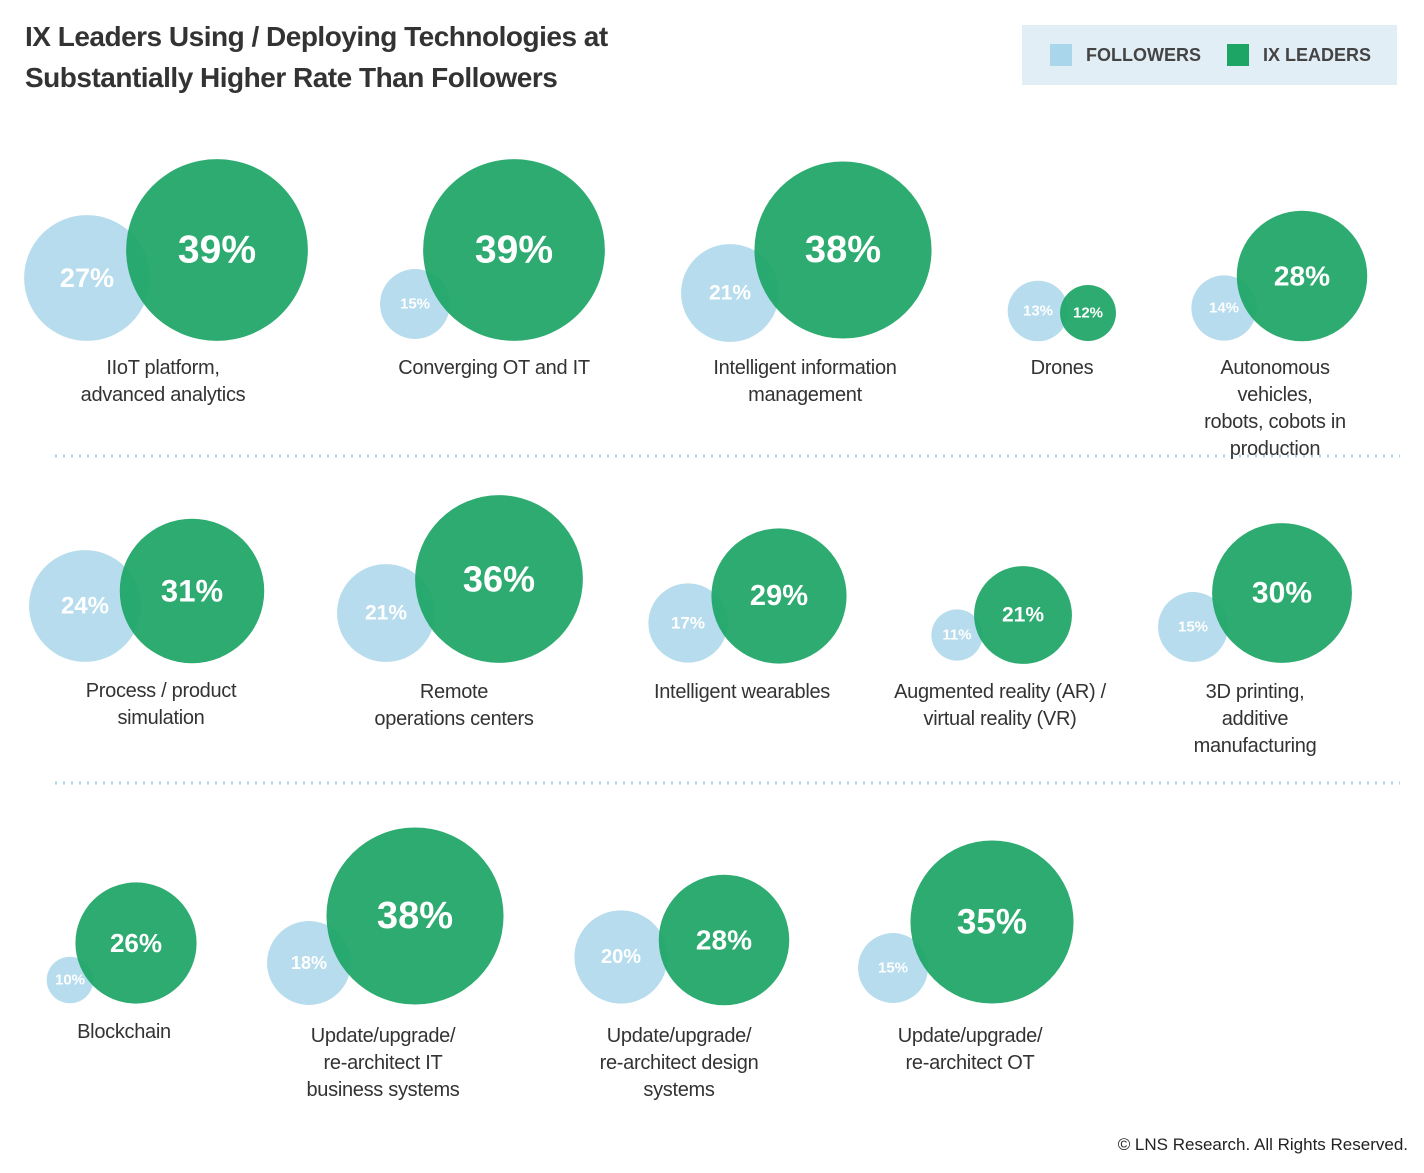 The width and height of the screenshot is (1424, 1173). I want to click on category-label: IIoT platform, advanced analytics, so click(163, 381).